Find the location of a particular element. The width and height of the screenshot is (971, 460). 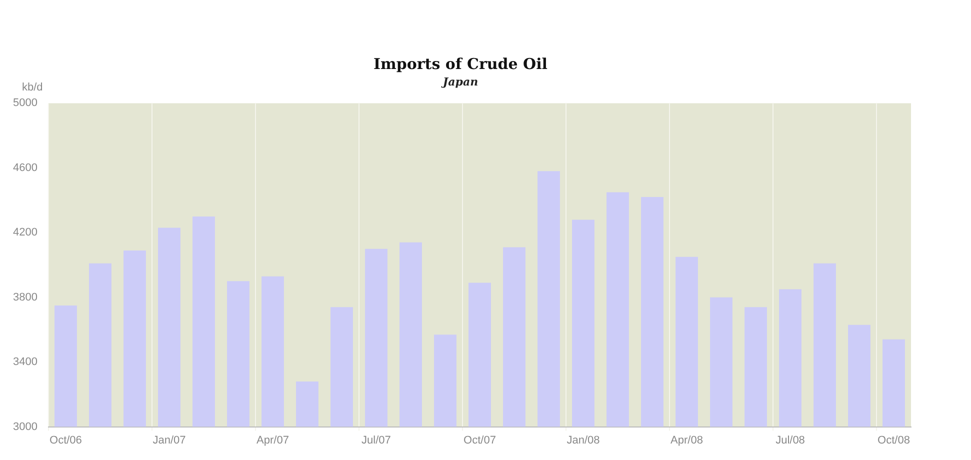

x-tick-label: Apr/07 is located at coordinates (272, 440).